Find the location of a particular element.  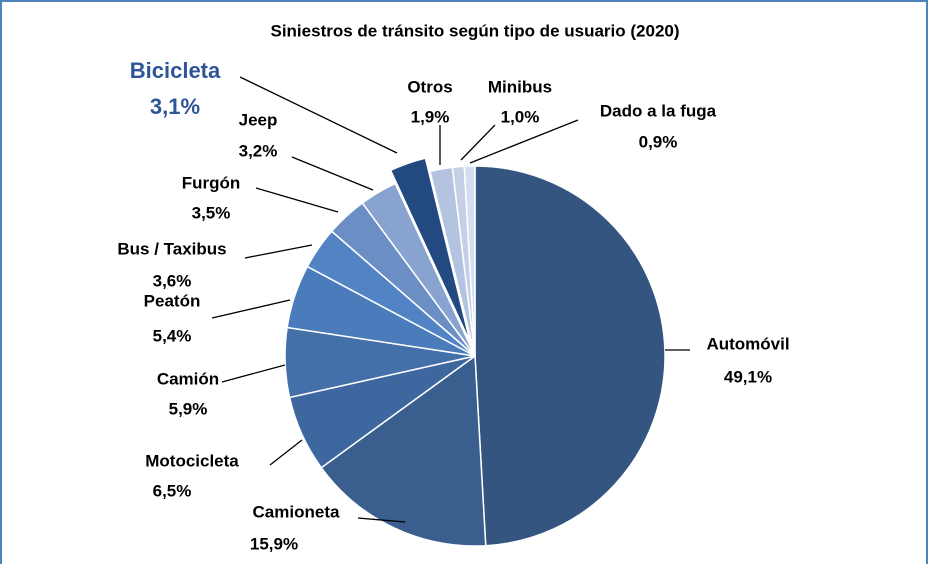

slice-value-label: 0,9% is located at coordinates (658, 141).